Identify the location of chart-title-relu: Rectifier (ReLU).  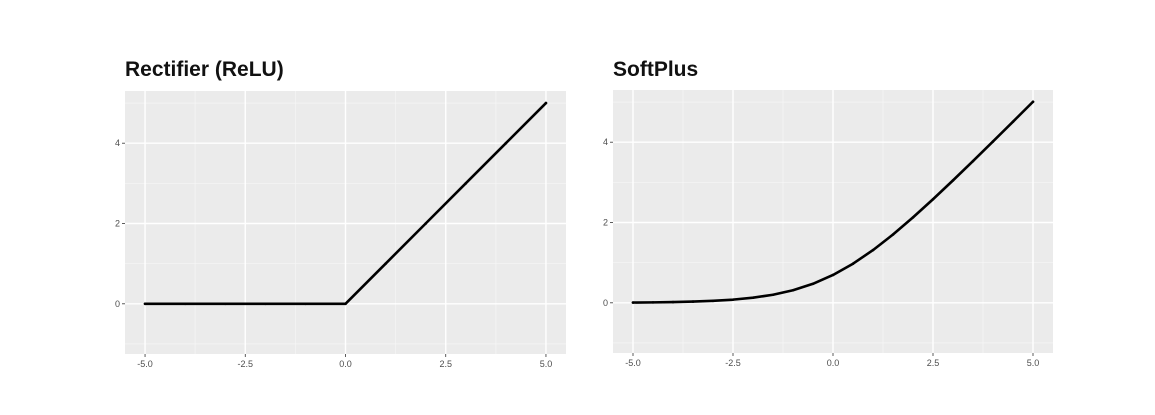
(204, 69).